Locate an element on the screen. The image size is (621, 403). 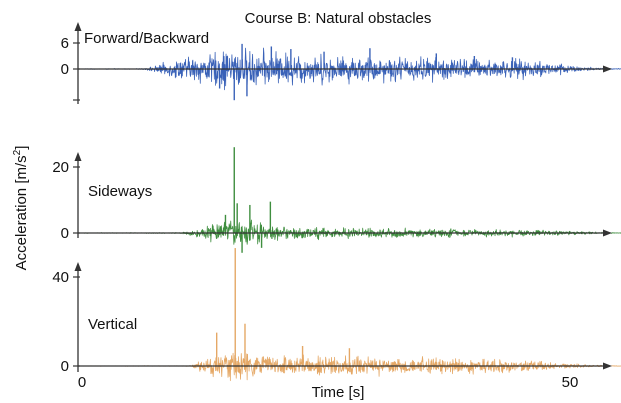
y-axis-title-sup: 2 is located at coordinates (17, 152).